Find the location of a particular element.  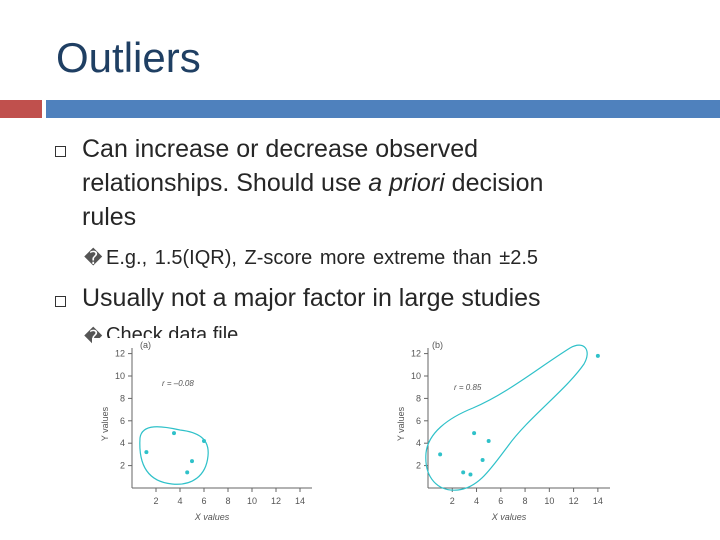

bullet-1-line-2-start: relationships. Should use is located at coordinates (225, 183).